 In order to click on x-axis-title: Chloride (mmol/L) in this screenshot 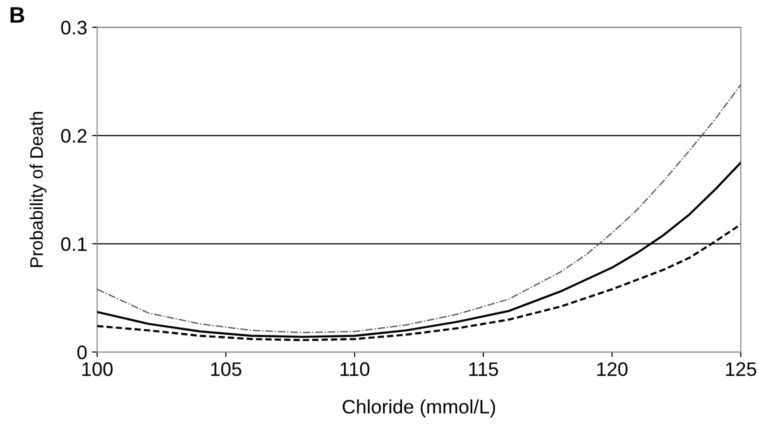, I will do `click(419, 408)`.